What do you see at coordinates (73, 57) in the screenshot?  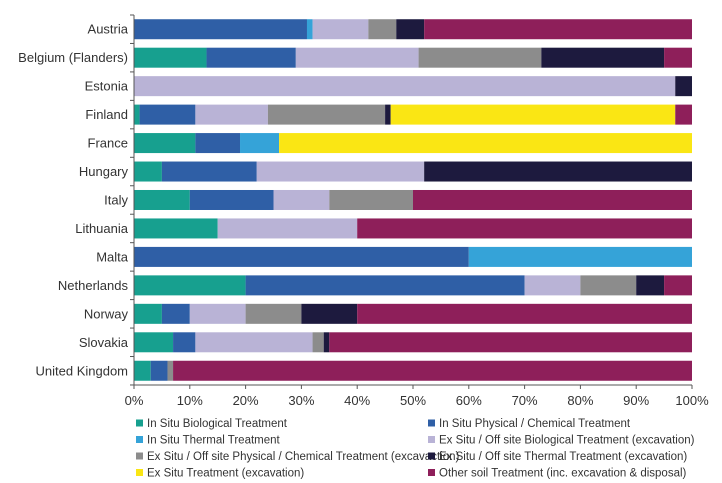 I see `category-label: Belgium (Flanders)` at bounding box center [73, 57].